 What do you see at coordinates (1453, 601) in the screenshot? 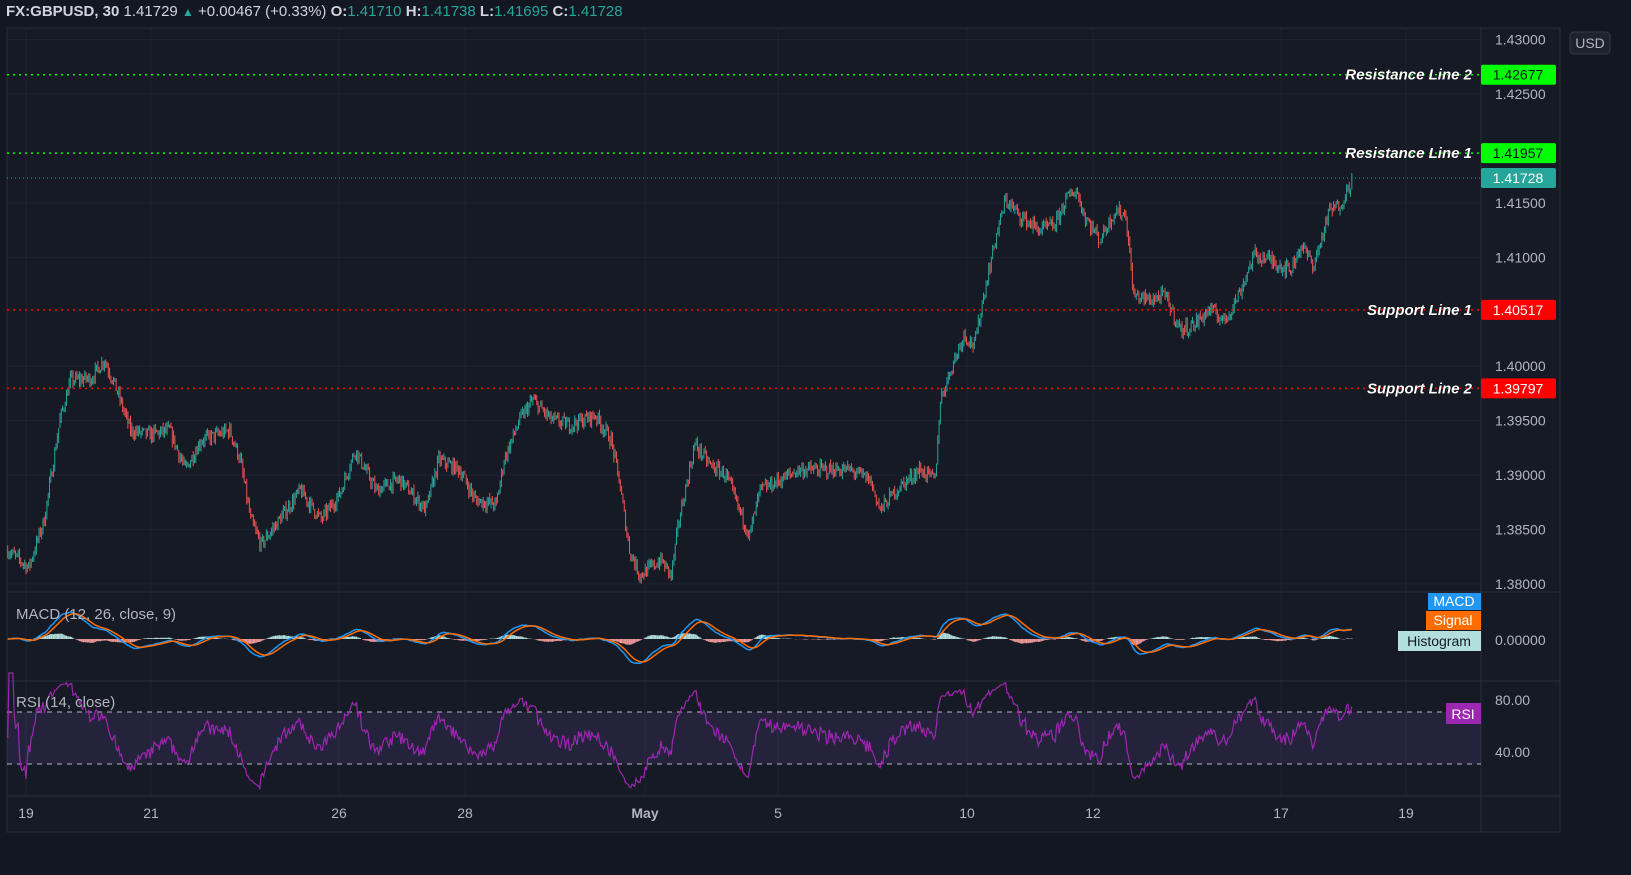
I see `legend-macd: MACD` at bounding box center [1453, 601].